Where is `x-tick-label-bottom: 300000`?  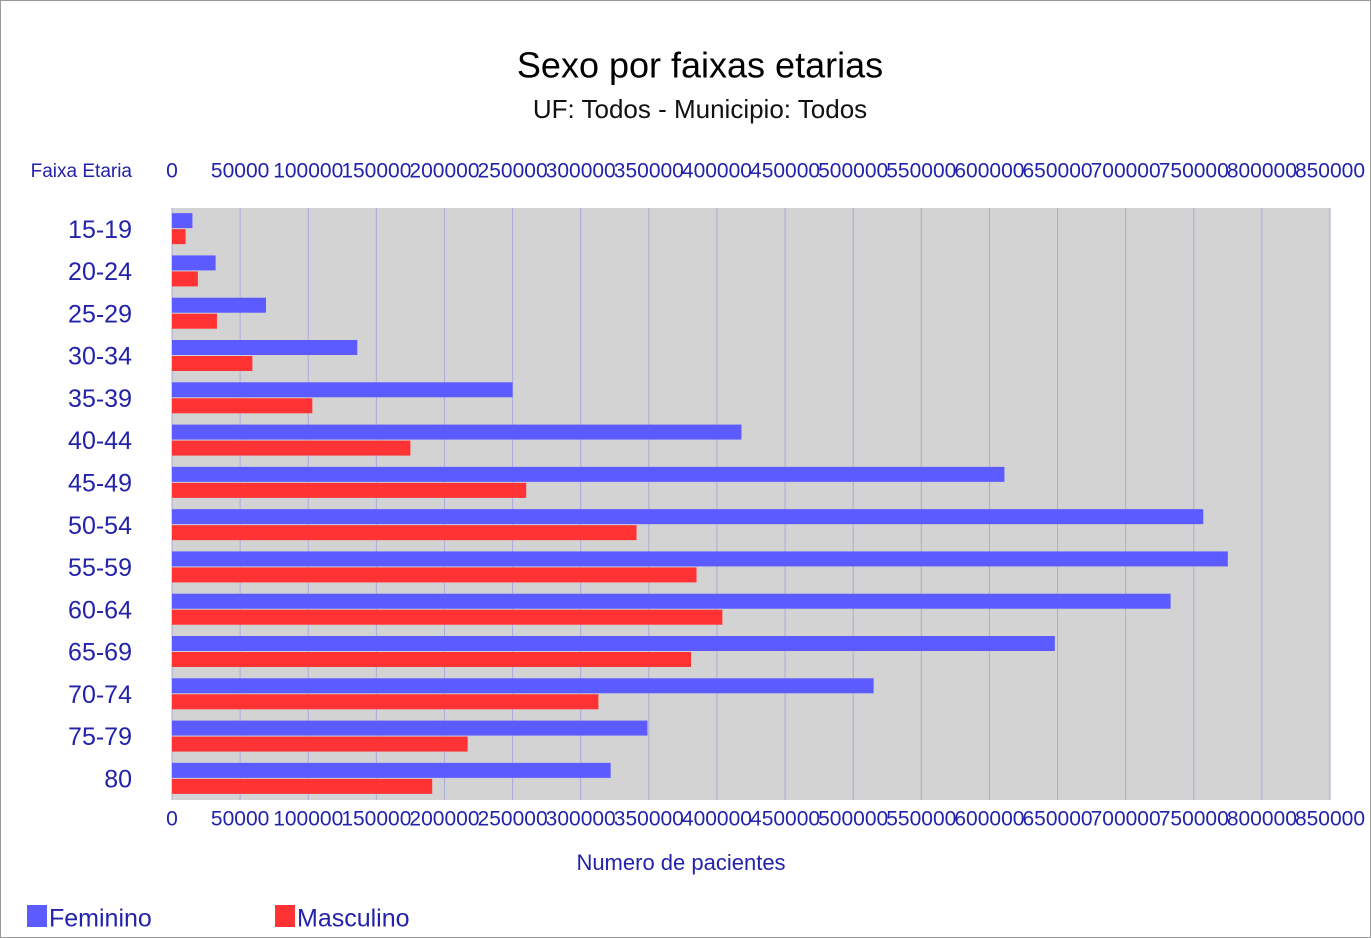
x-tick-label-bottom: 300000 is located at coordinates (581, 819).